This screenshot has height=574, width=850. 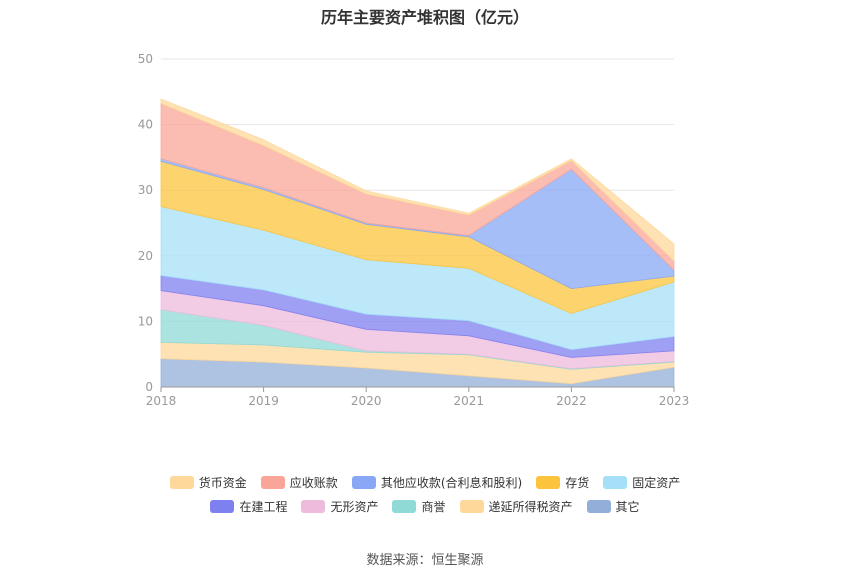 What do you see at coordinates (419, 506) in the screenshot?
I see `legend-item: 商誉` at bounding box center [419, 506].